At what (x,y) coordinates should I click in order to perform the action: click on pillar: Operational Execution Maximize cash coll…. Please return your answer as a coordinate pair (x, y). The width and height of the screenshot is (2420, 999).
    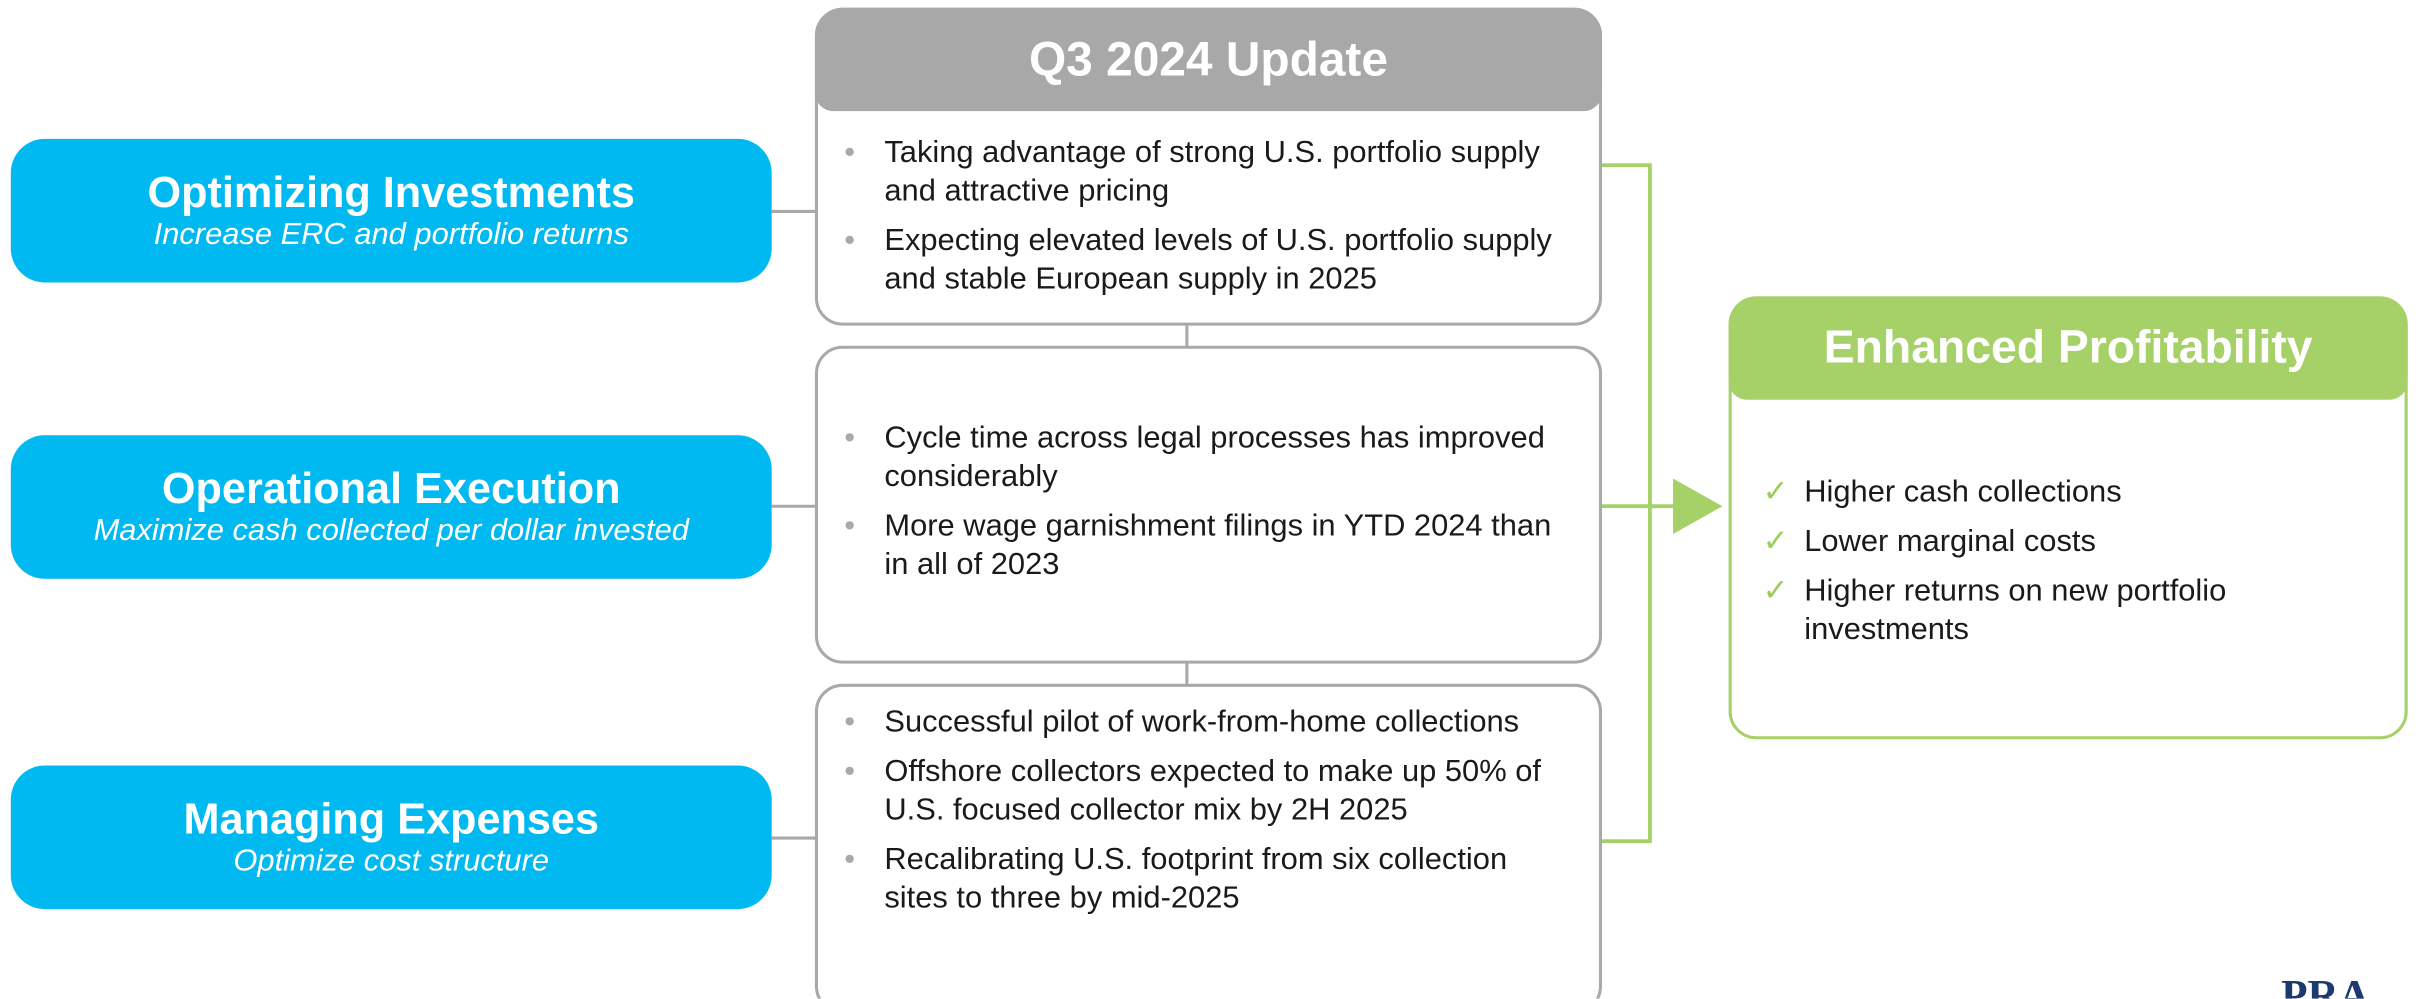
    Looking at the image, I should click on (391, 507).